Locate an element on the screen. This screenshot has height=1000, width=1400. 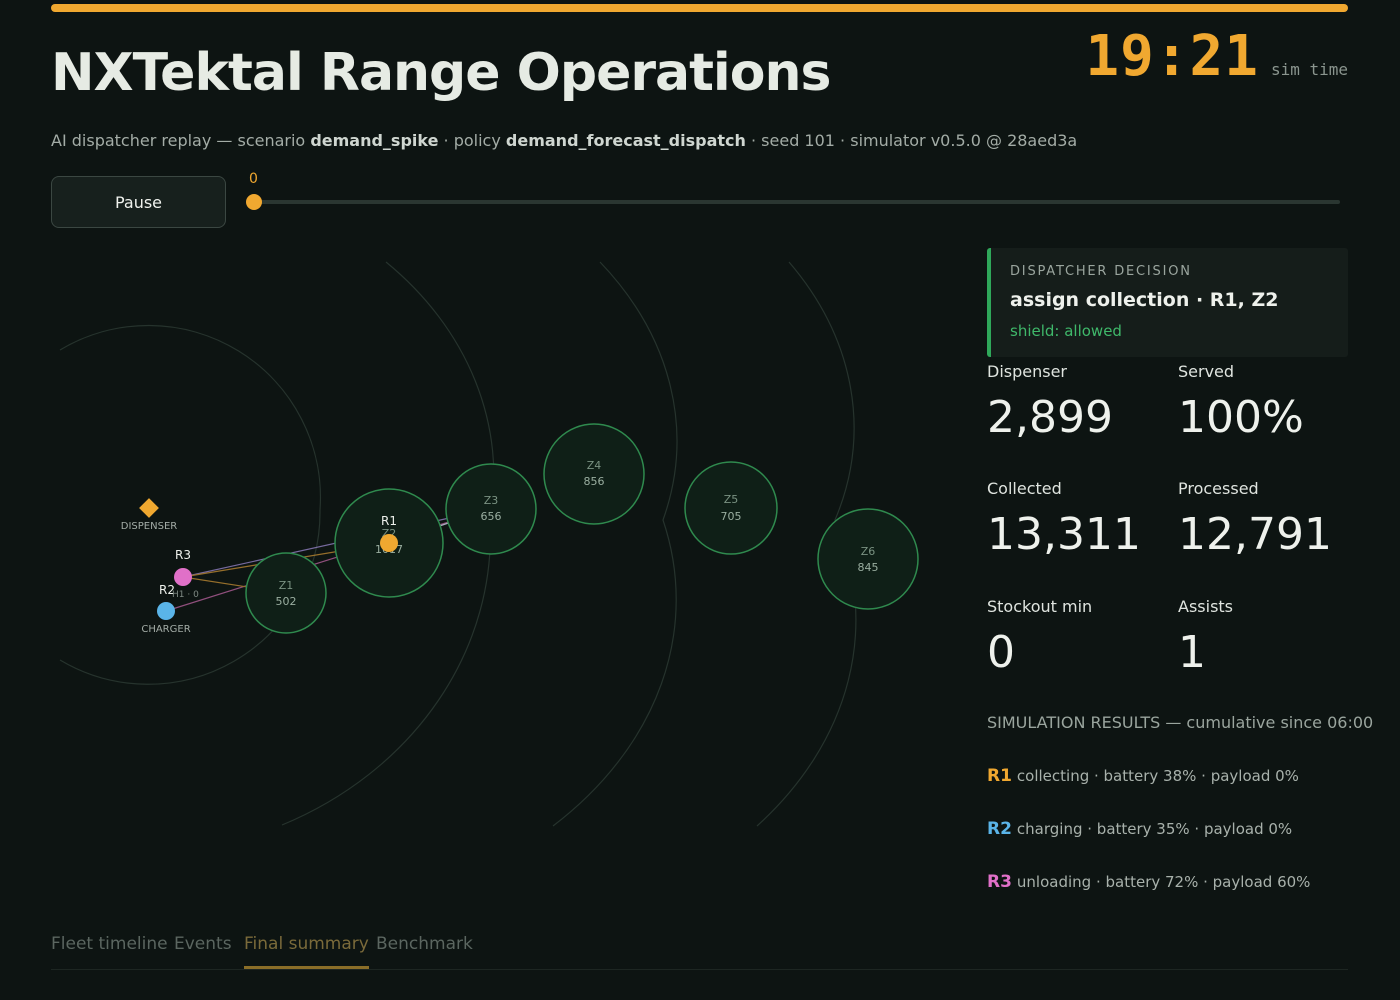
stat-dispenser: Dispenser 2,899 is located at coordinates (1050, 403).